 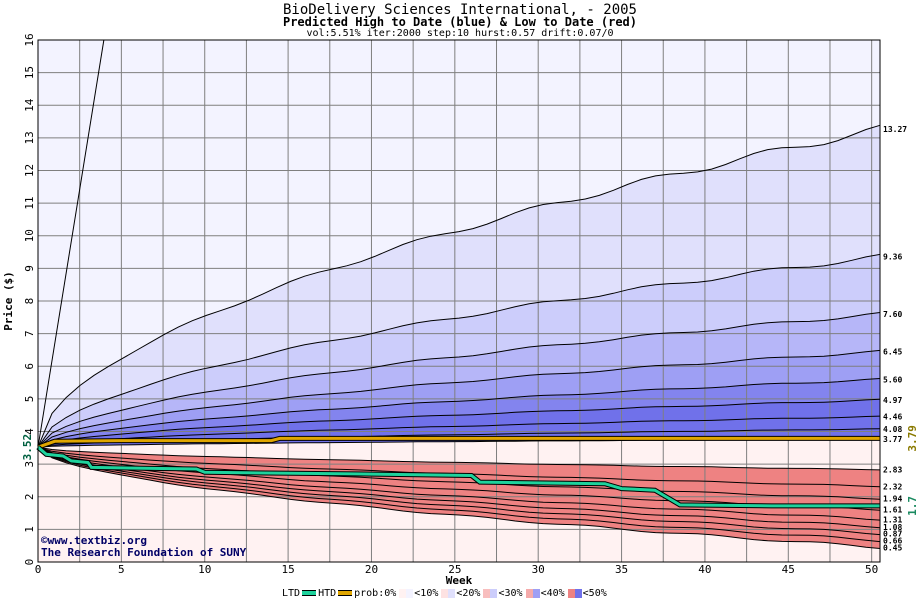 I want to click on end-value-label: 6.45, so click(x=892, y=352).